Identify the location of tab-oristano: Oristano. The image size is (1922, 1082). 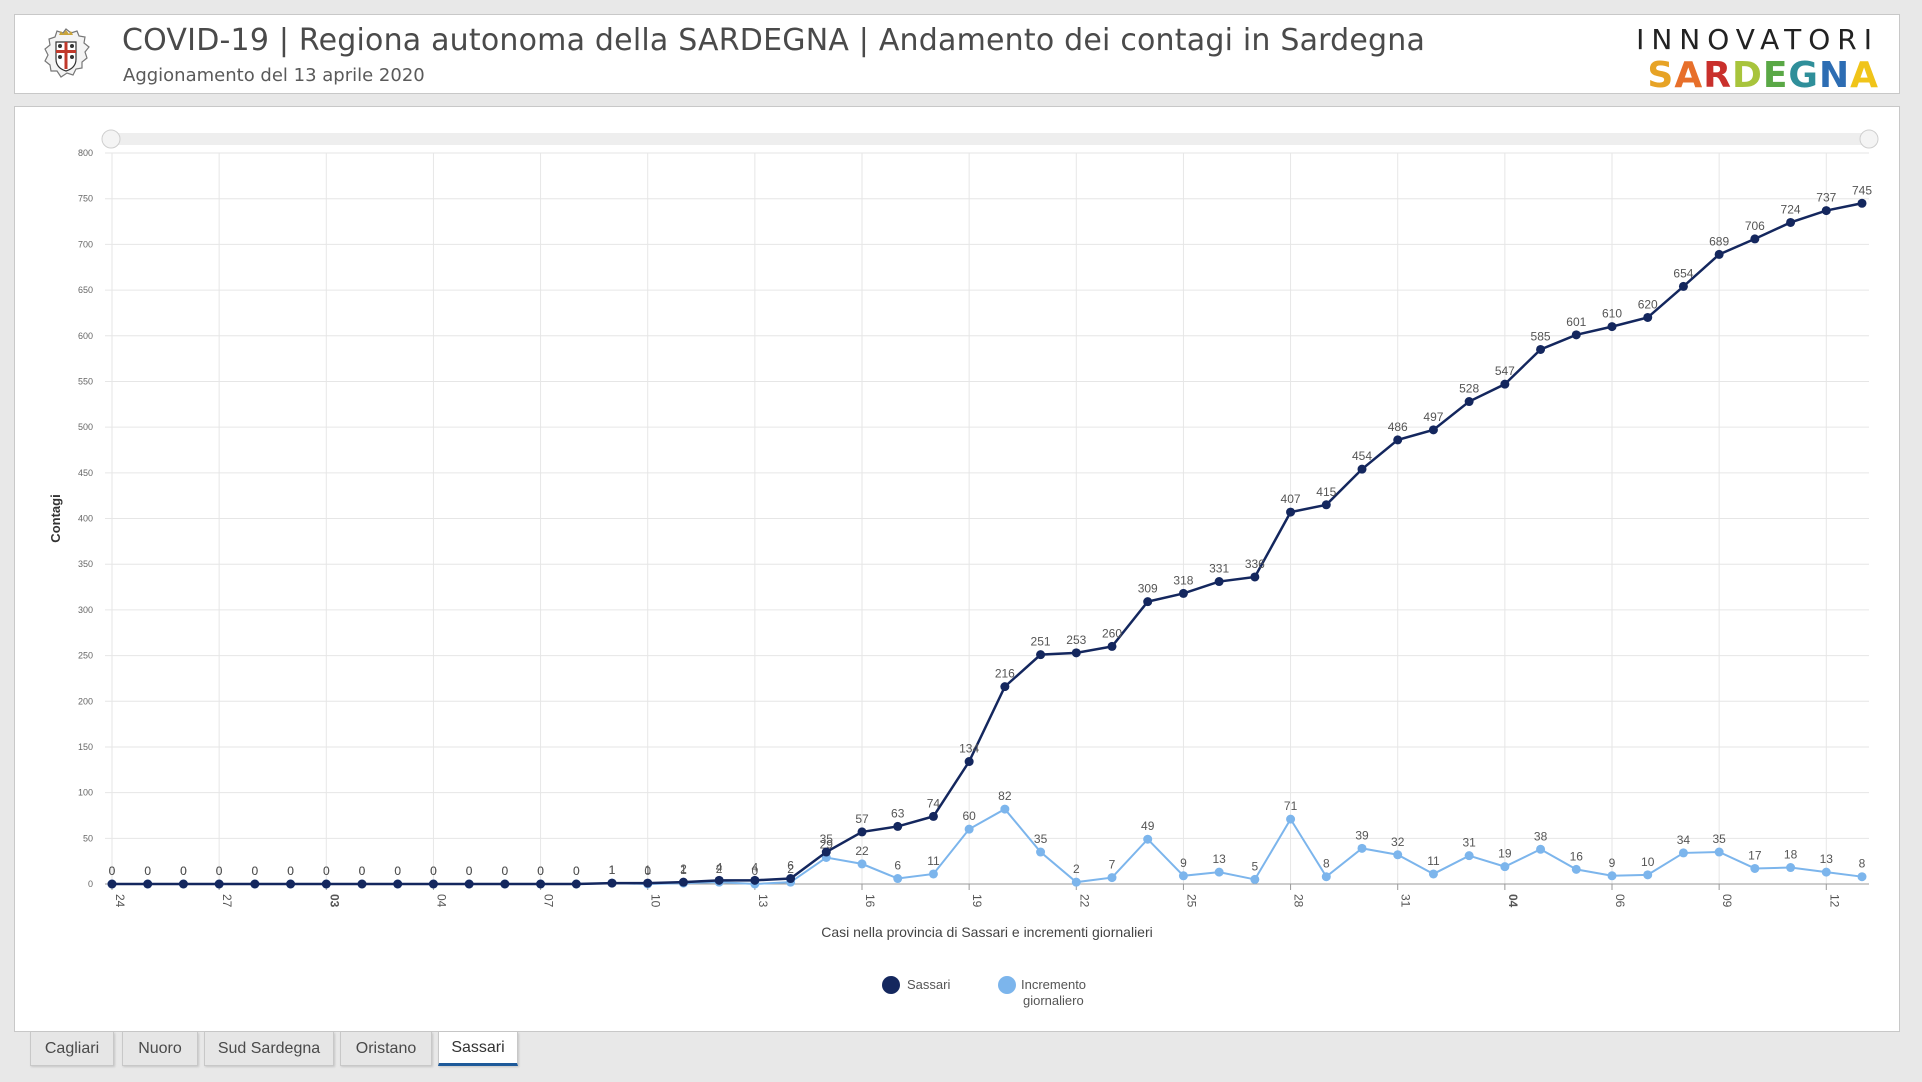
(386, 1049).